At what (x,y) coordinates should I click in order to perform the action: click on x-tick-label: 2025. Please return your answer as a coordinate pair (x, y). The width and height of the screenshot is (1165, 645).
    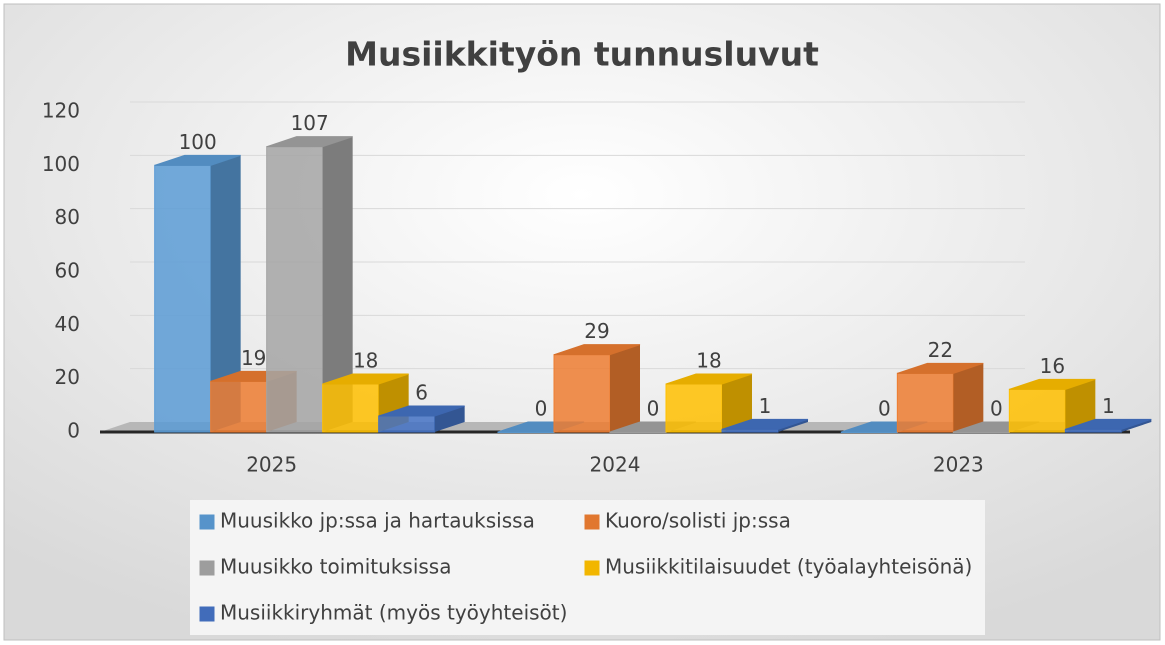
    Looking at the image, I should click on (271, 465).